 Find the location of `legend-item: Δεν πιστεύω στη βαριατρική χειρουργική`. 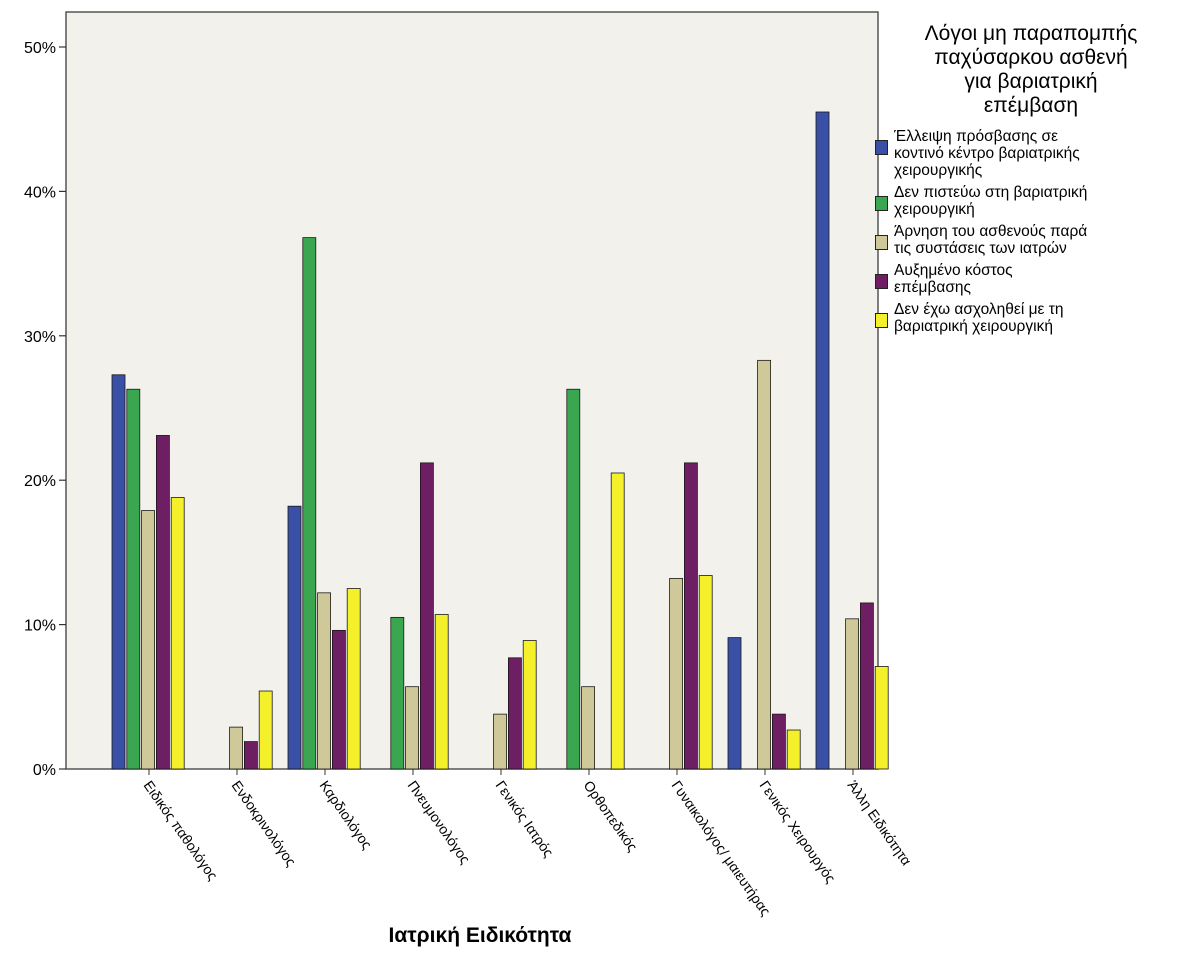

legend-item: Δεν πιστεύω στη βαριατρική χειρουργική is located at coordinates (1031, 201).